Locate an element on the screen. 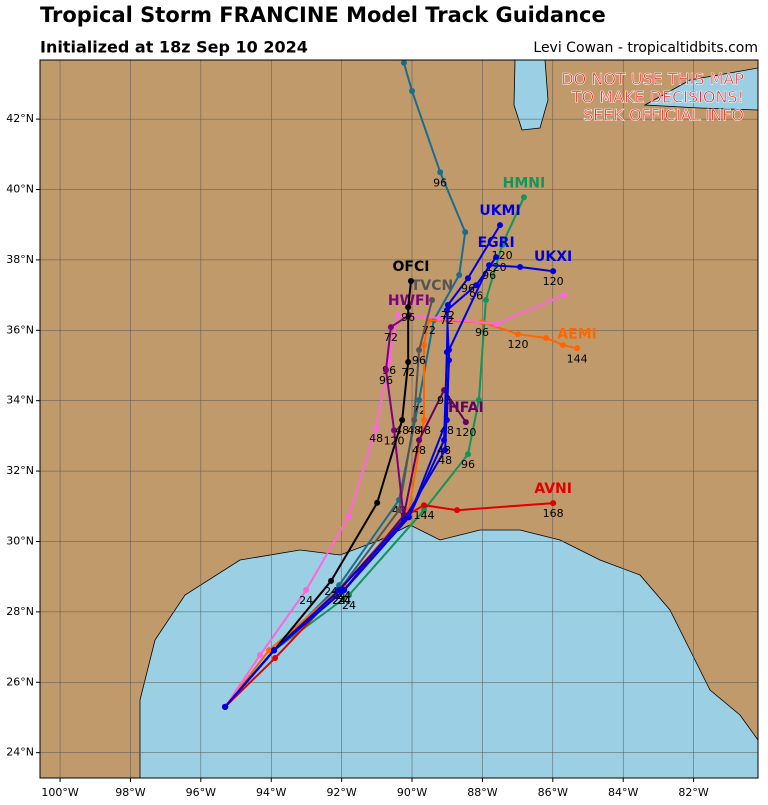  y-tick-label: 32°N is located at coordinates (20, 470).